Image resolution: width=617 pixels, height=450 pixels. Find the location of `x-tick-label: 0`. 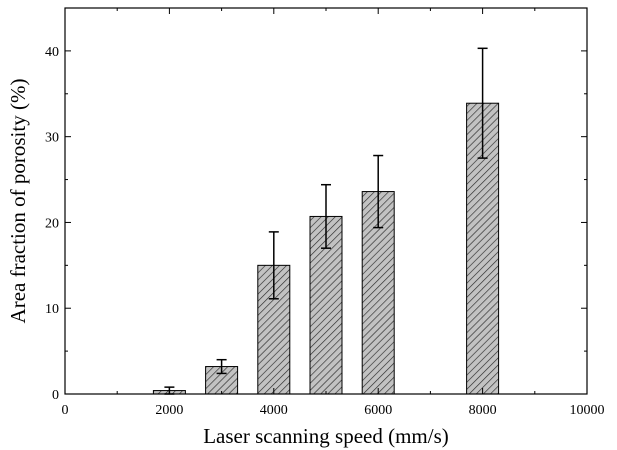

x-tick-label: 0 is located at coordinates (65, 410).